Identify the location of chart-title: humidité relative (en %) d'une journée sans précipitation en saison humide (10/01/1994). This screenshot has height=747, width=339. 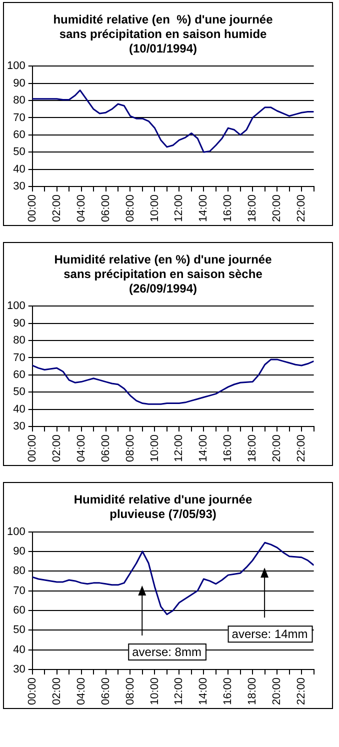
(163, 34).